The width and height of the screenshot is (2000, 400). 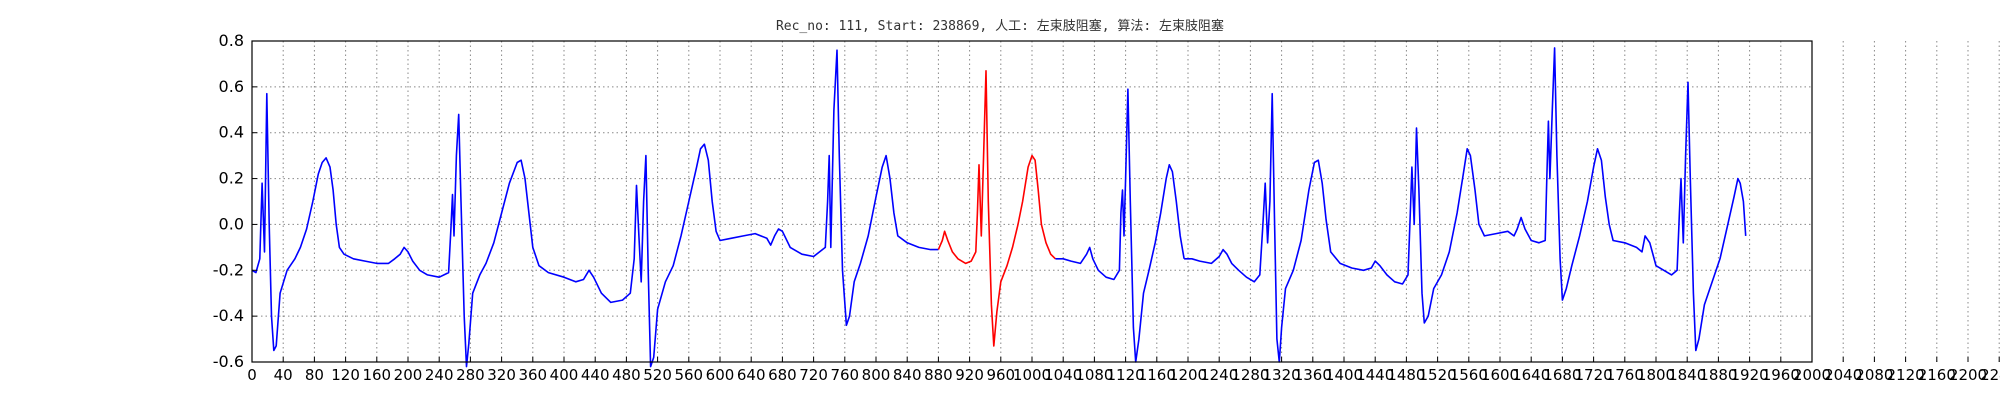 What do you see at coordinates (1843, 375) in the screenshot?
I see `x-tick-label: 2040` at bounding box center [1843, 375].